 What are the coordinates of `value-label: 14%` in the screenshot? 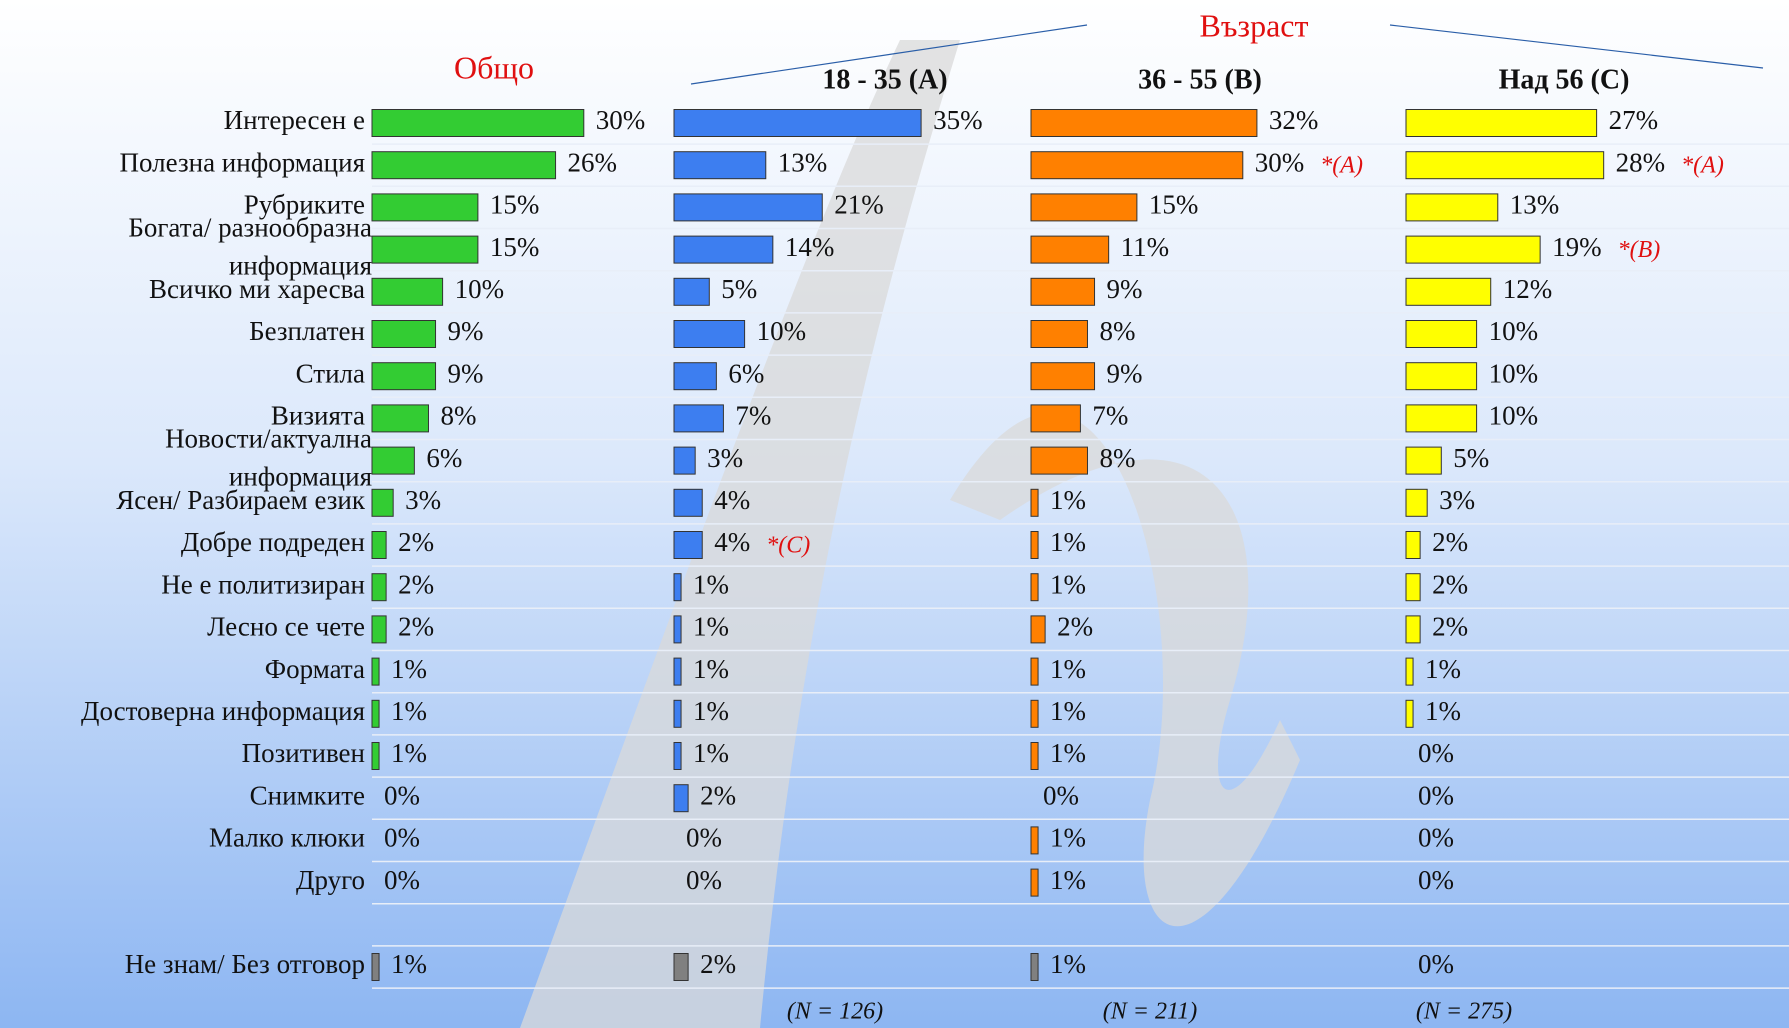 It's located at (810, 247).